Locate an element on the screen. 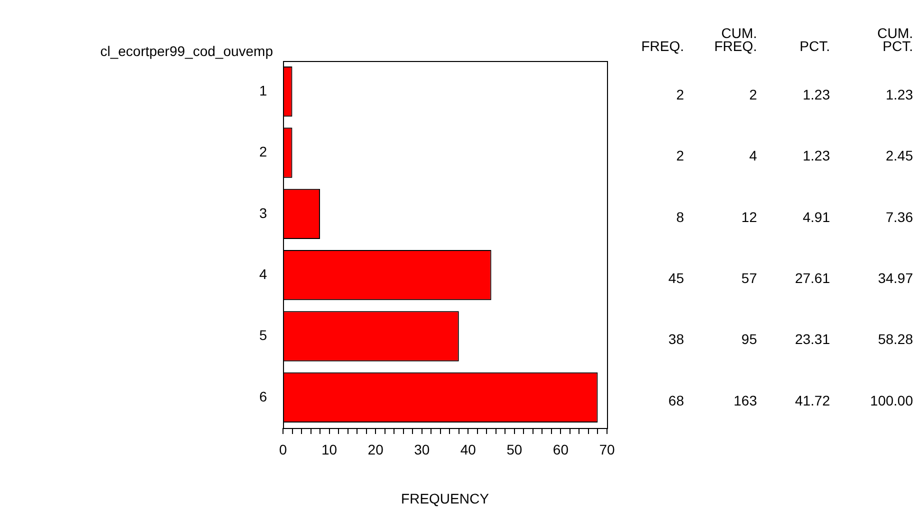 This screenshot has height=512, width=918. text: 4.91 is located at coordinates (816, 216).